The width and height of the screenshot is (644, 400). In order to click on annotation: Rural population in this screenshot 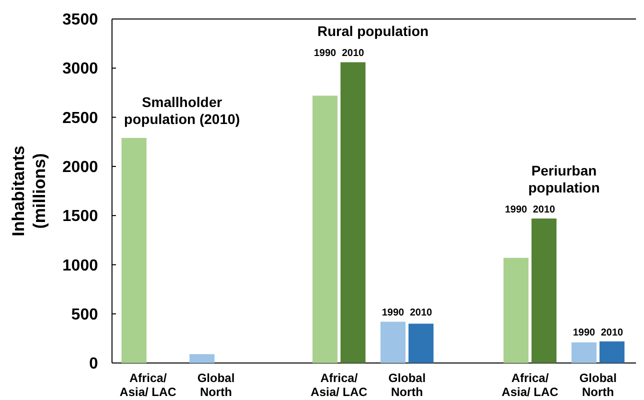, I will do `click(373, 31)`.